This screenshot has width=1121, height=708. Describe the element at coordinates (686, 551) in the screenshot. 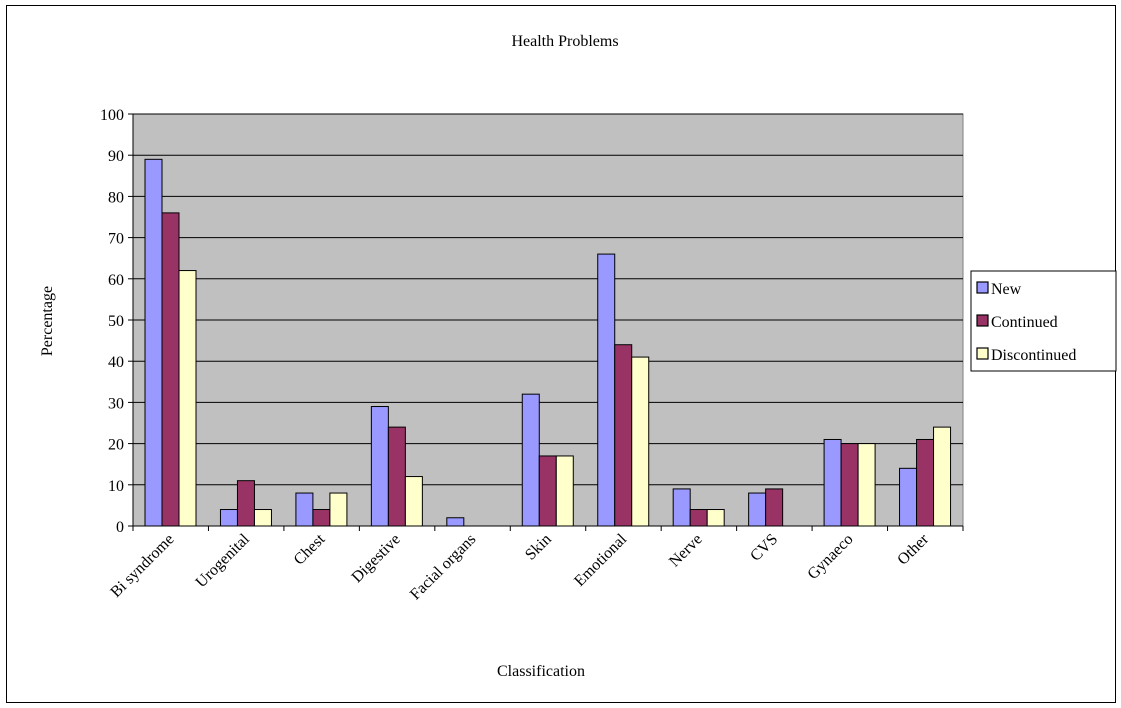

I see `x-tick-label: Nerve` at that location.